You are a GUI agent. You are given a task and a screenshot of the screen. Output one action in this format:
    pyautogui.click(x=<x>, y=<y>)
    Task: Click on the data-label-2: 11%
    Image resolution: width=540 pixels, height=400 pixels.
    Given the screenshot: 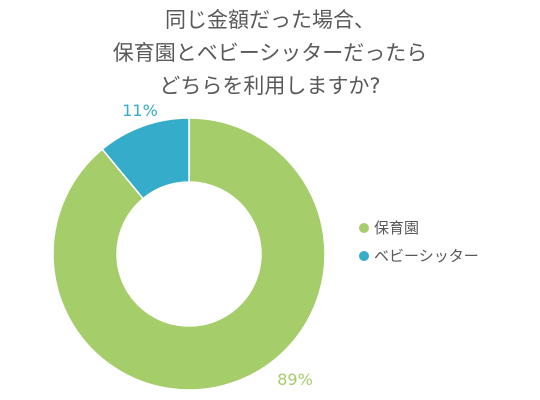 What is the action you would take?
    pyautogui.click(x=140, y=110)
    